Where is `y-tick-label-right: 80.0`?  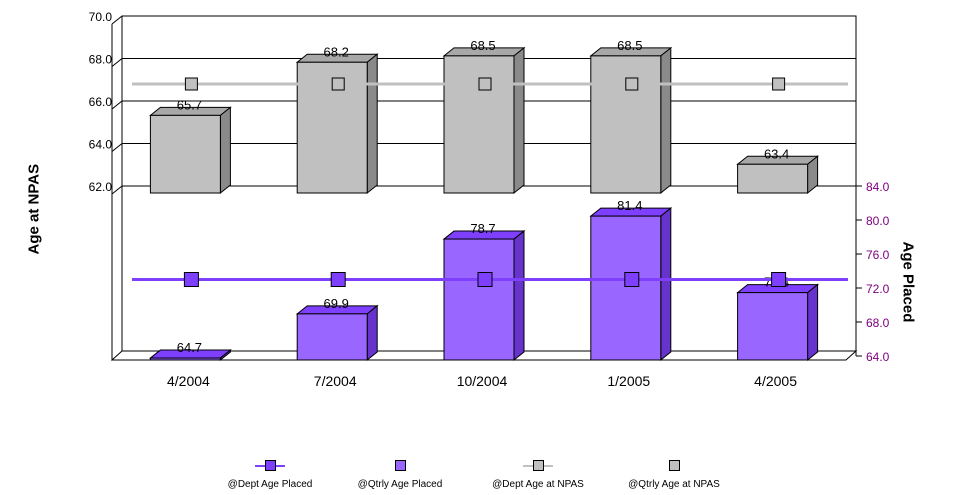
y-tick-label-right: 80.0 is located at coordinates (878, 221).